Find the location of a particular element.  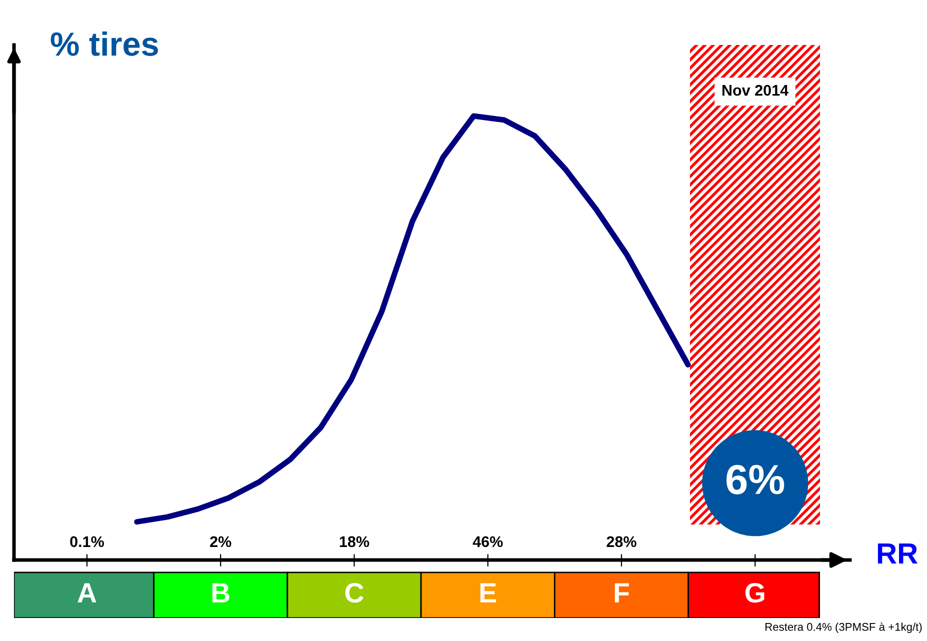

category-label: A is located at coordinates (87, 592).